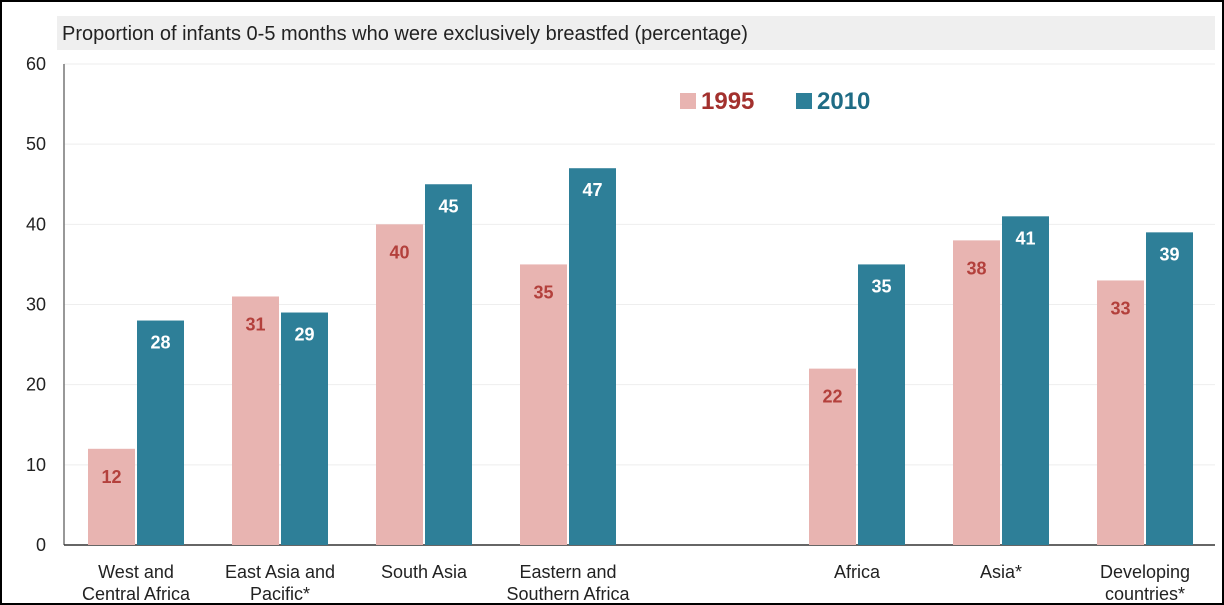  What do you see at coordinates (160, 343) in the screenshot?
I see `data-label-2010: 28` at bounding box center [160, 343].